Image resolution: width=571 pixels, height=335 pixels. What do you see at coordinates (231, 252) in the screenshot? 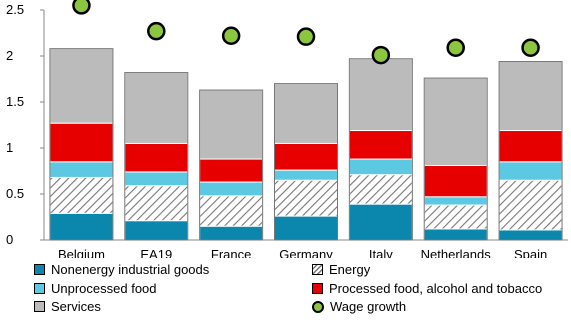
I see `x-tick-label: France` at bounding box center [231, 252].